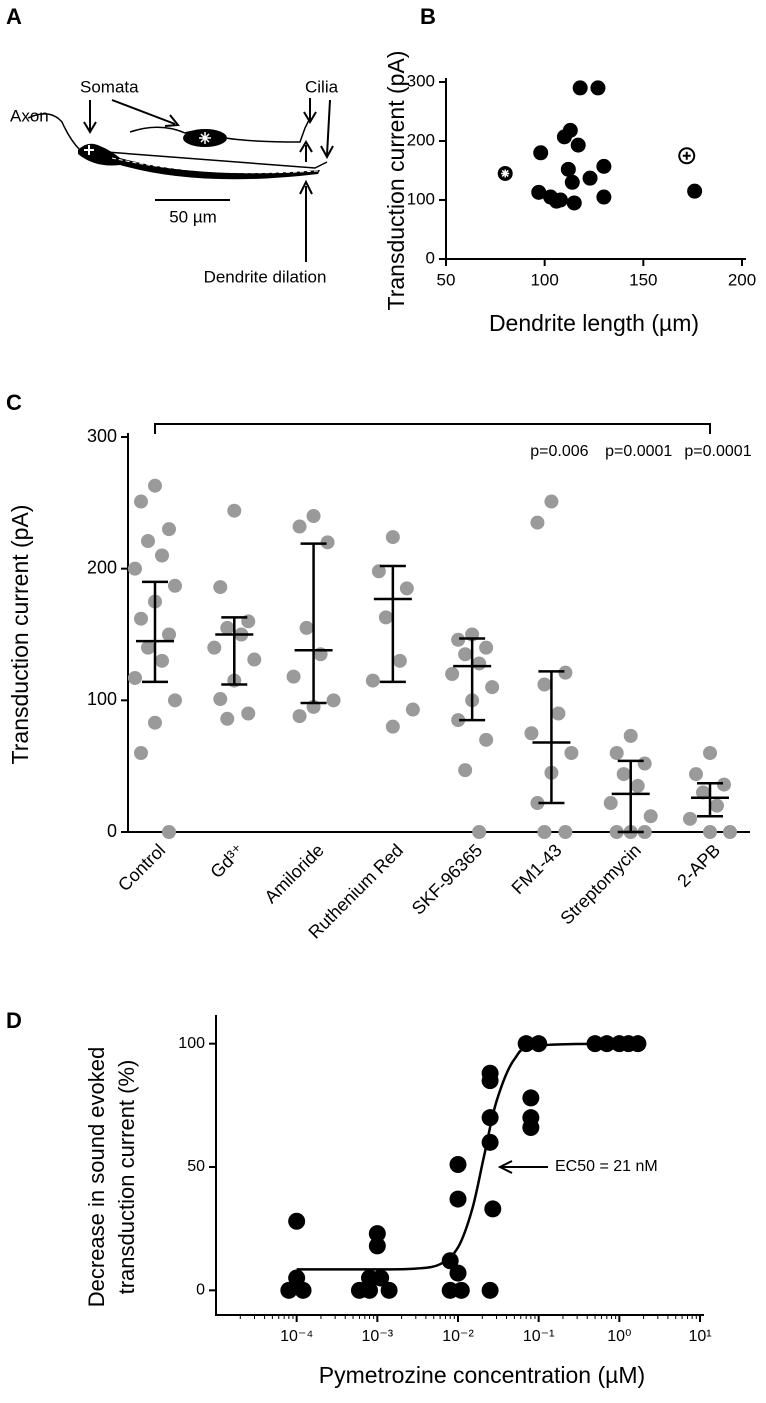  What do you see at coordinates (421, 80) in the screenshot?
I see `y-tick-label: 300` at bounding box center [421, 80].